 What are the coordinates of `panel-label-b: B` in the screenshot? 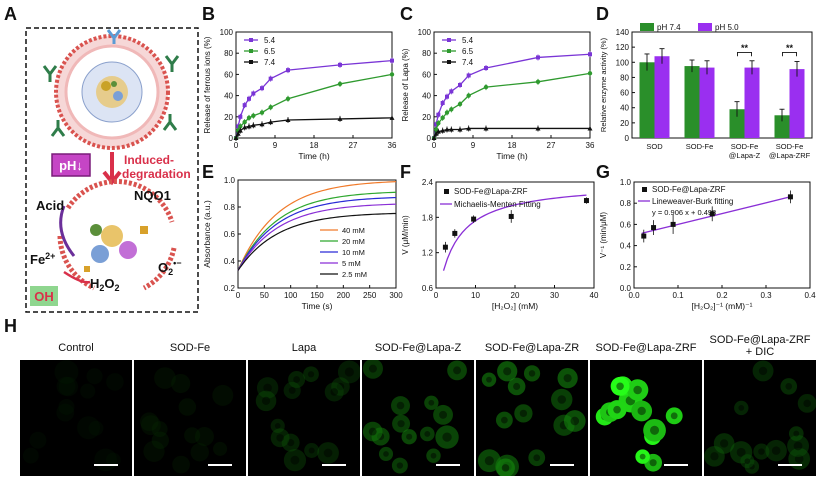 It's located at (208, 14).